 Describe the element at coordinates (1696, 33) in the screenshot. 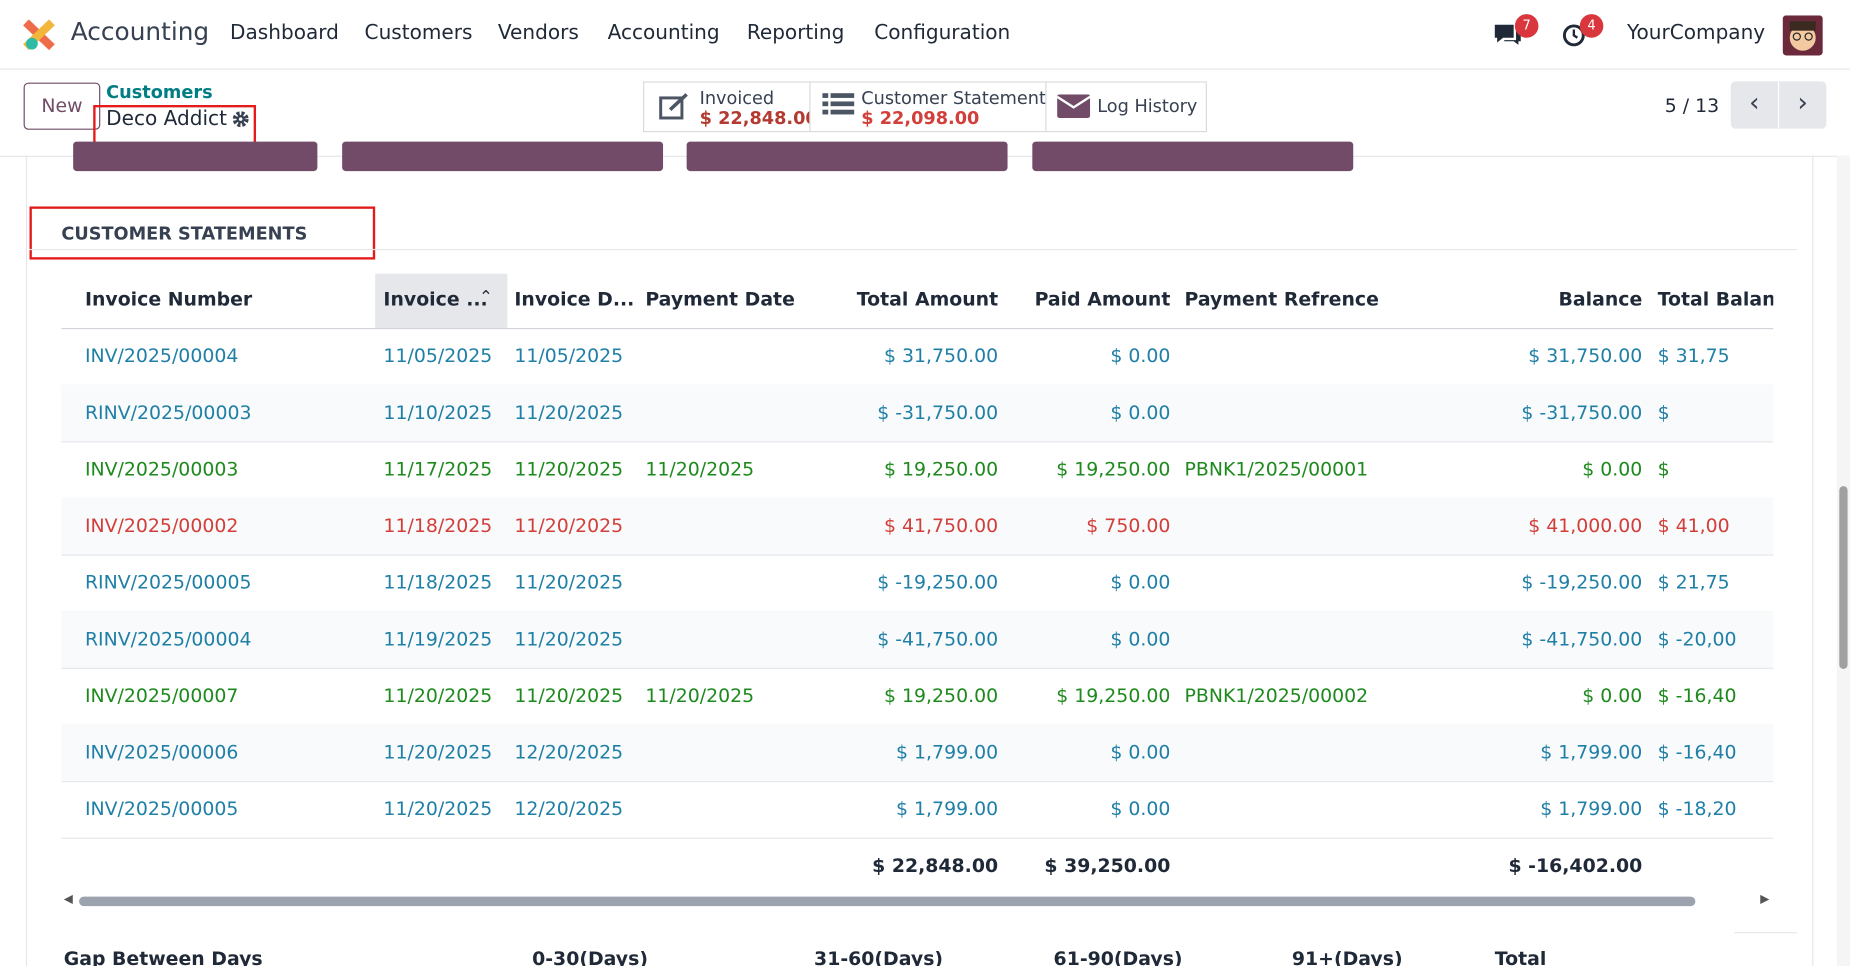

I see `company-switcher: YourCompany` at that location.